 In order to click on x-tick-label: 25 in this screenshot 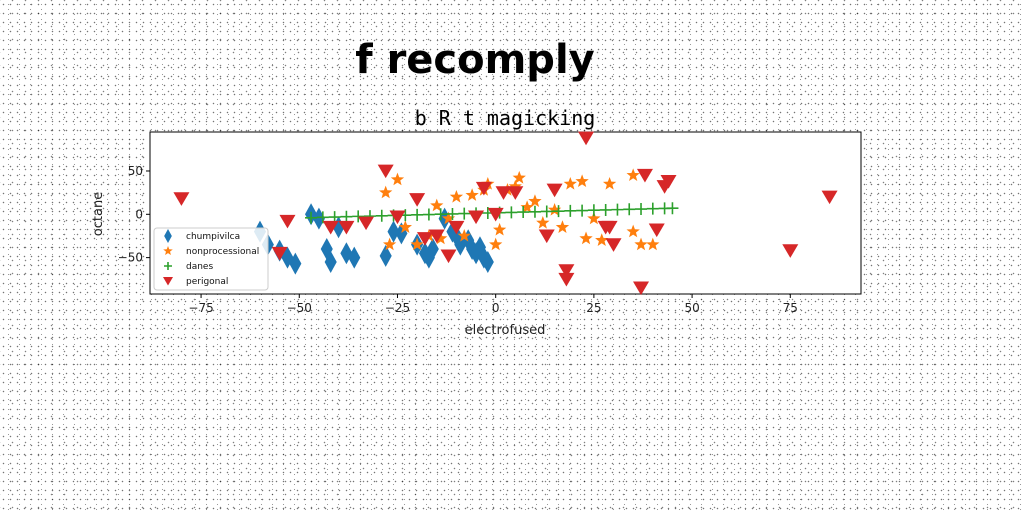, I will do `click(593, 308)`.